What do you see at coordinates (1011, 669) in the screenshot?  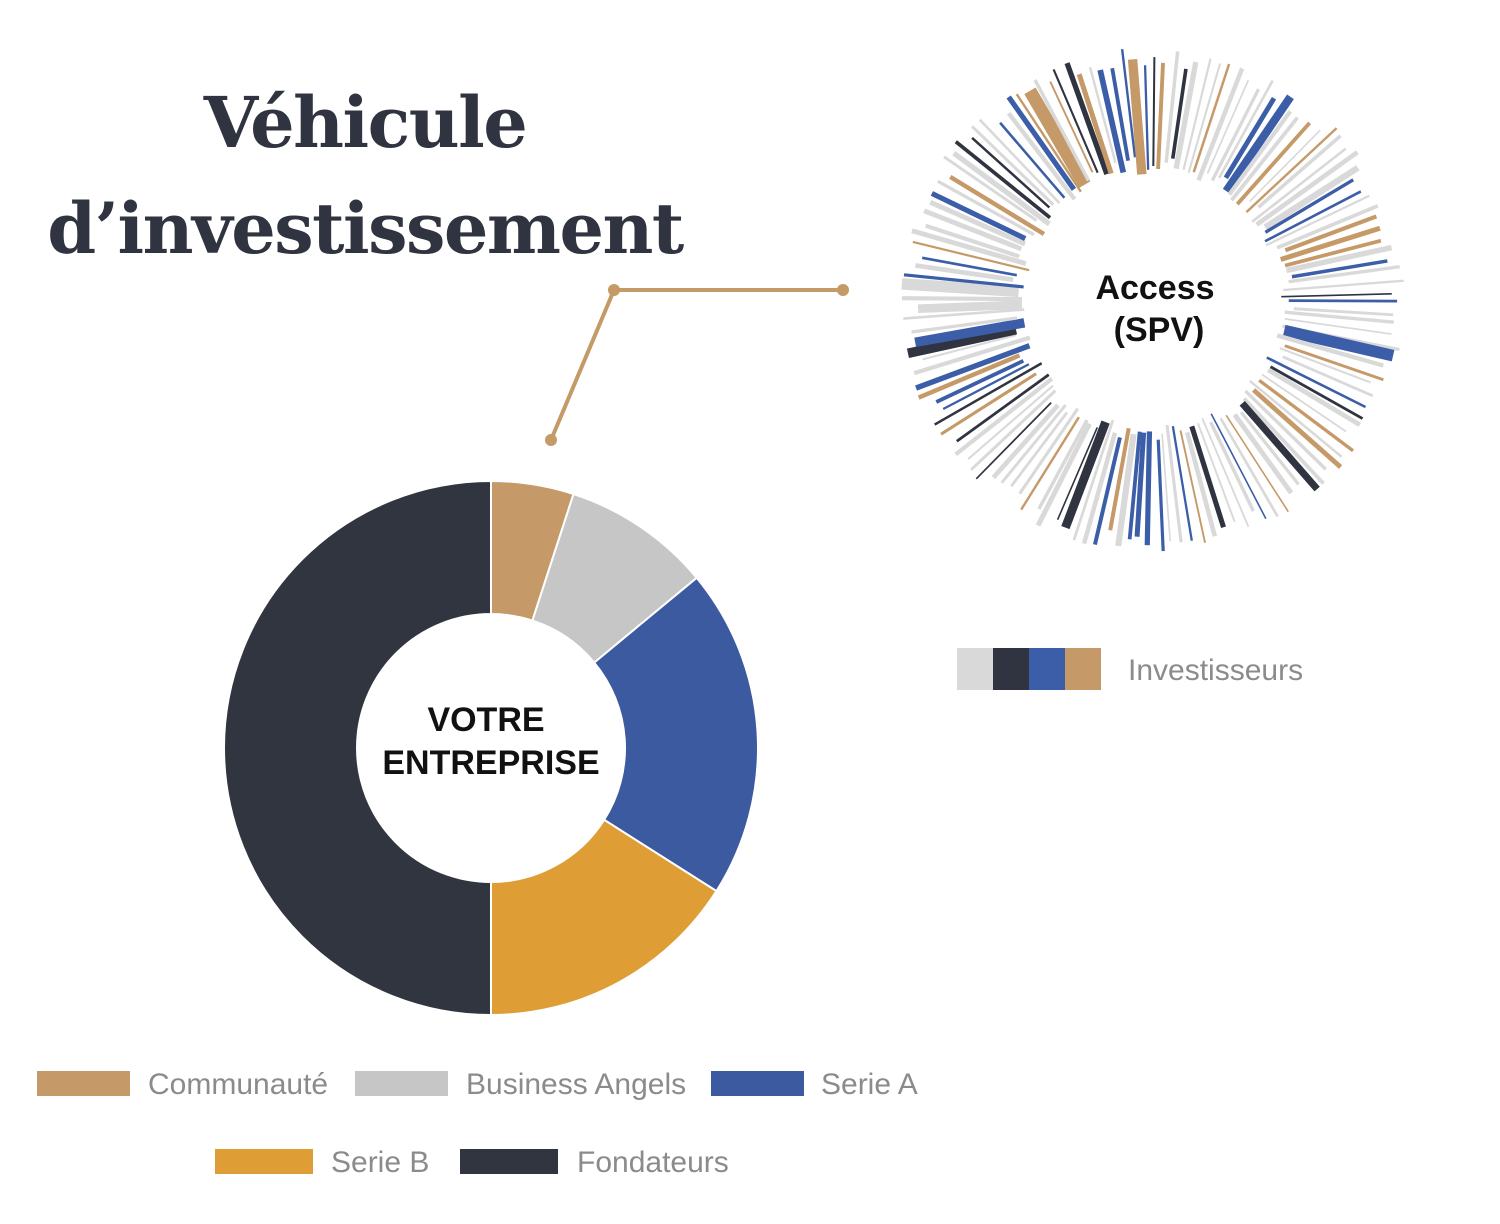 I see `investors-swatch-dark` at bounding box center [1011, 669].